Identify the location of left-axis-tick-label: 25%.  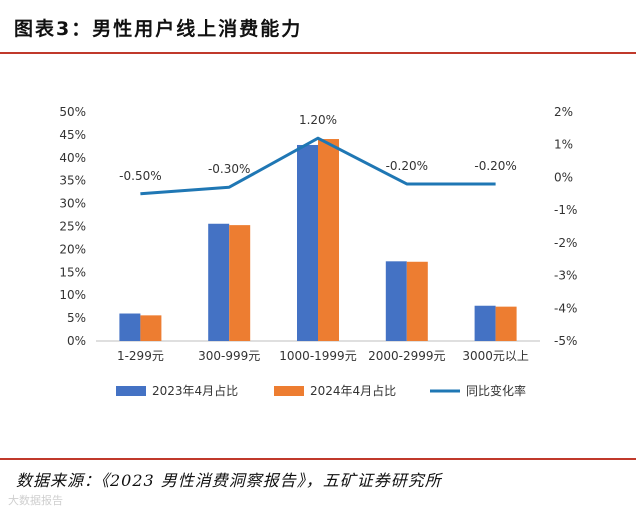
(72, 227).